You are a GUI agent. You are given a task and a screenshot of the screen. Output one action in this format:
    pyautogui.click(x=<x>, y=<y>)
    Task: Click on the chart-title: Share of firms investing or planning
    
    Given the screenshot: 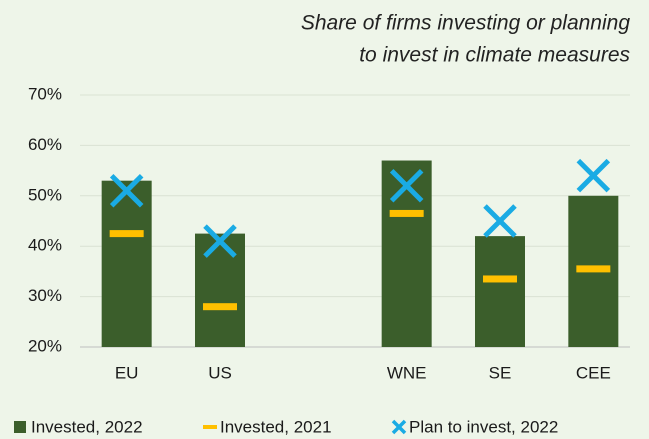 What is the action you would take?
    pyautogui.click(x=465, y=23)
    